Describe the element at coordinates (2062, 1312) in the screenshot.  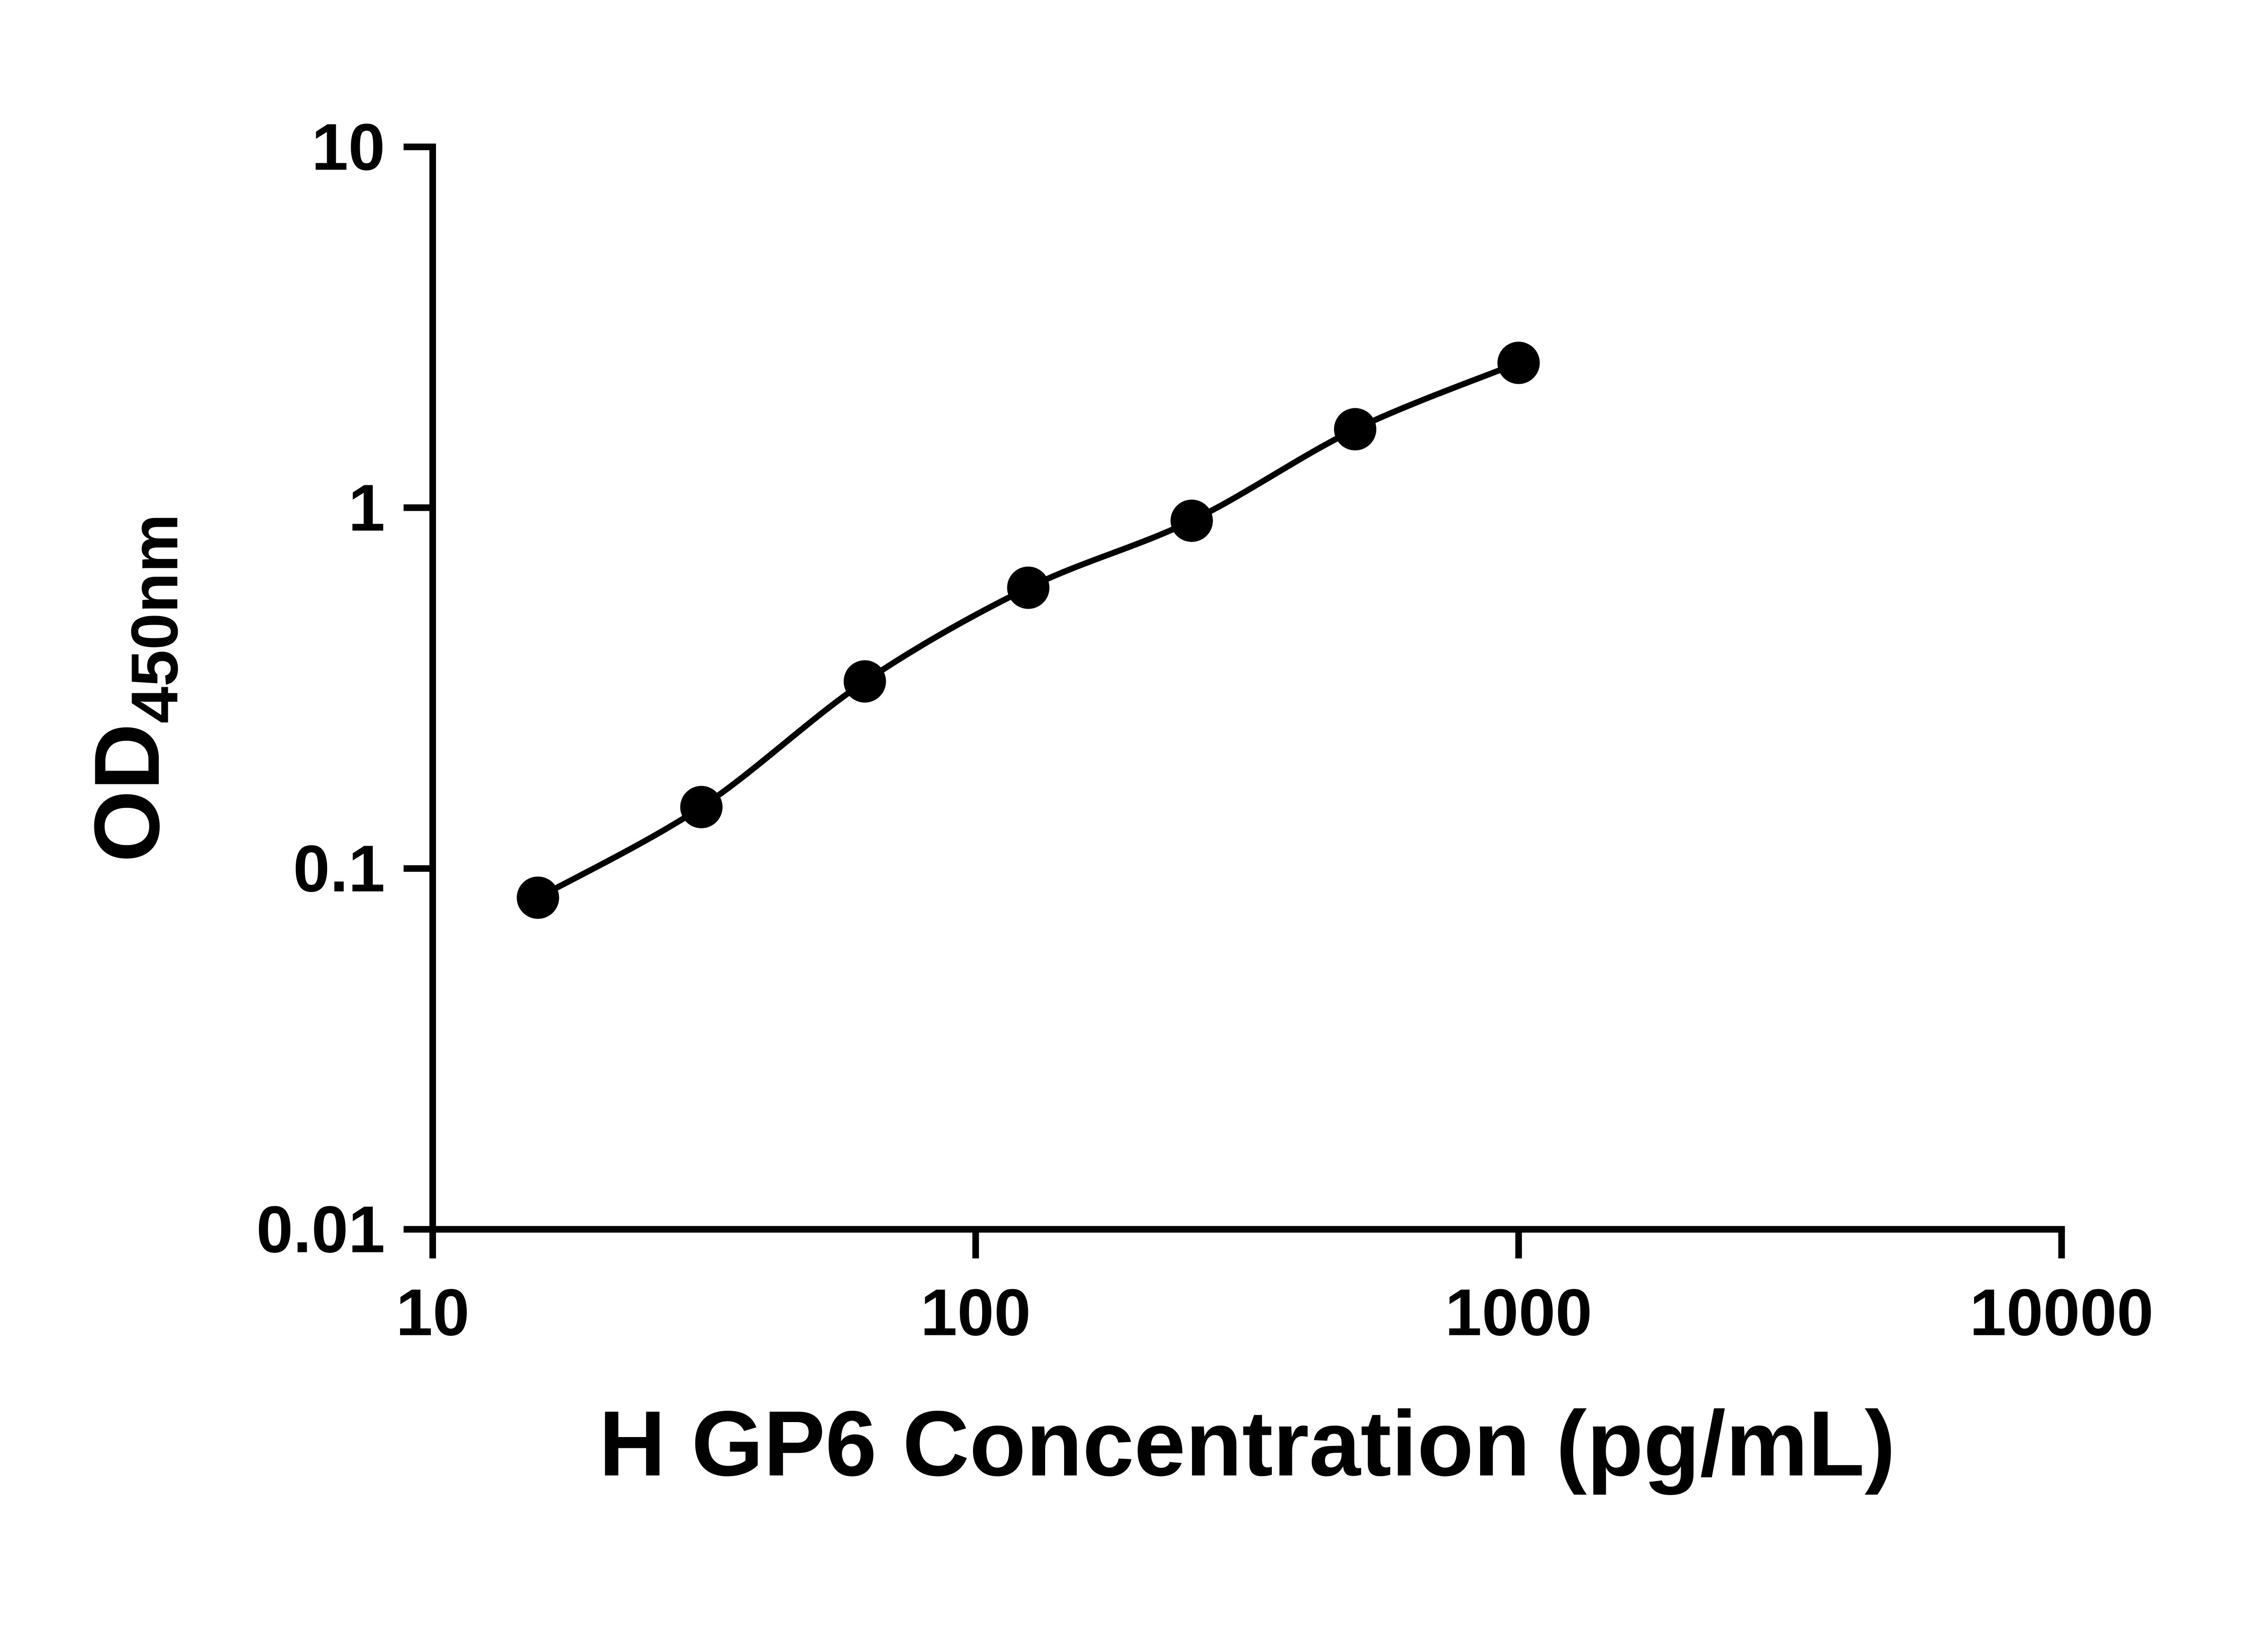
I see `x-tick-label: 10000` at that location.